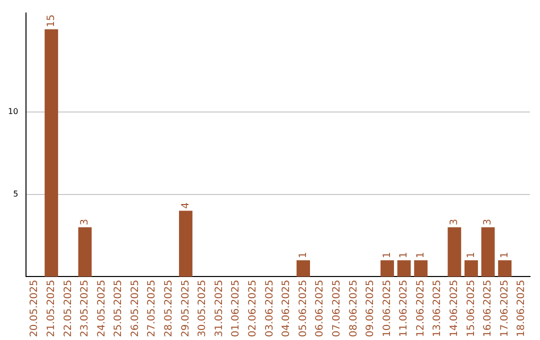 The height and width of the screenshot is (340, 540). I want to click on x-tick-label: 22.05.2025, so click(68, 309).